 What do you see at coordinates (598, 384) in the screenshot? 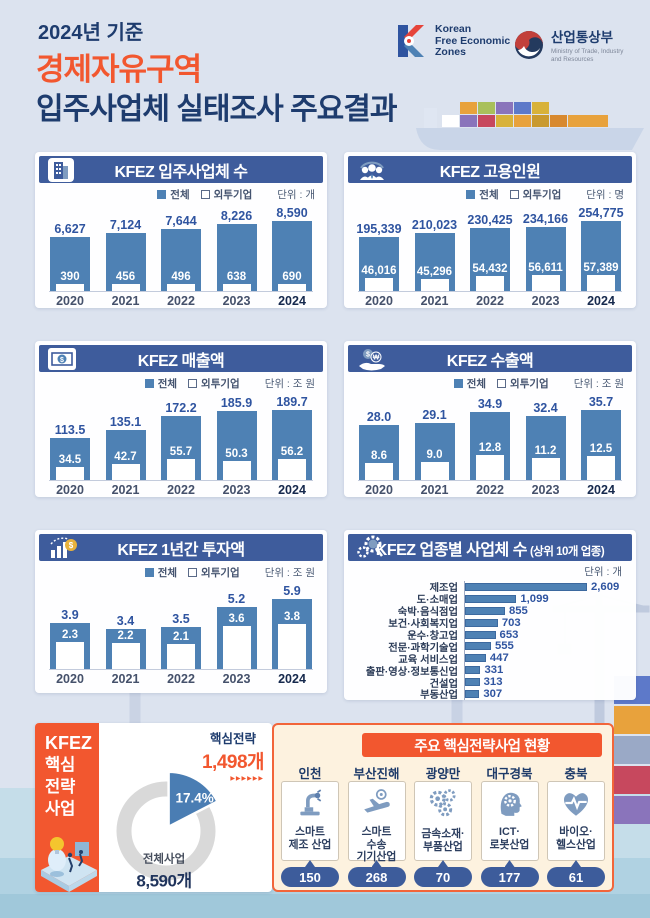
I see `unit-label: 단위 : 조 원` at bounding box center [598, 384].